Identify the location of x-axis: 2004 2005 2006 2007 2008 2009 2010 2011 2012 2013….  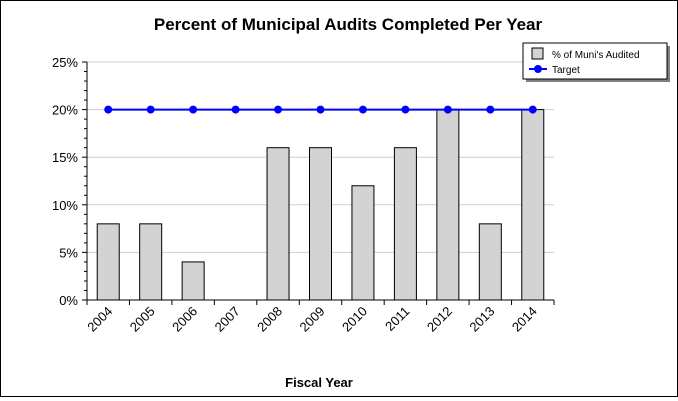
(319, 317).